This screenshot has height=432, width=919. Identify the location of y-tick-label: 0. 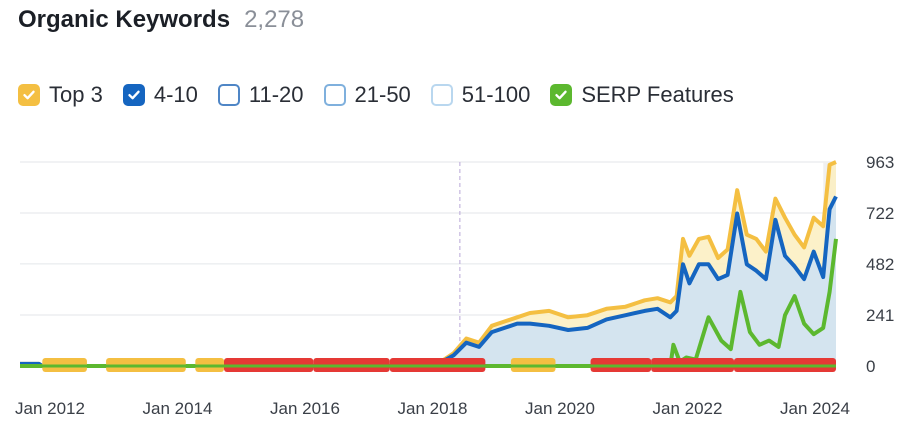
(870, 366).